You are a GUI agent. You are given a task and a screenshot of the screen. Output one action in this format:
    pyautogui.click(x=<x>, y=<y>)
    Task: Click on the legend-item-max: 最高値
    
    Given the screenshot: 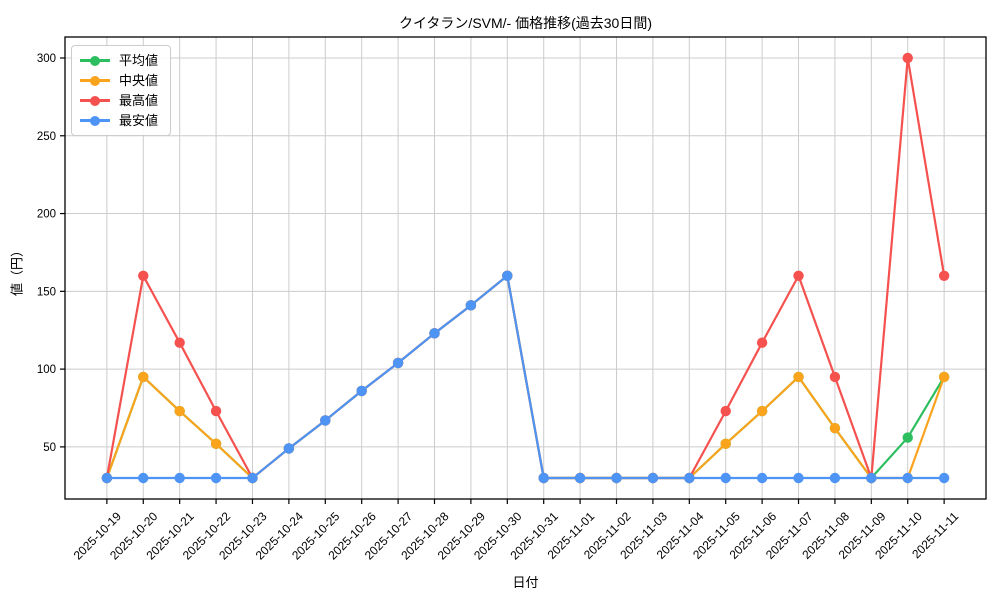 What is the action you would take?
    pyautogui.click(x=119, y=100)
    